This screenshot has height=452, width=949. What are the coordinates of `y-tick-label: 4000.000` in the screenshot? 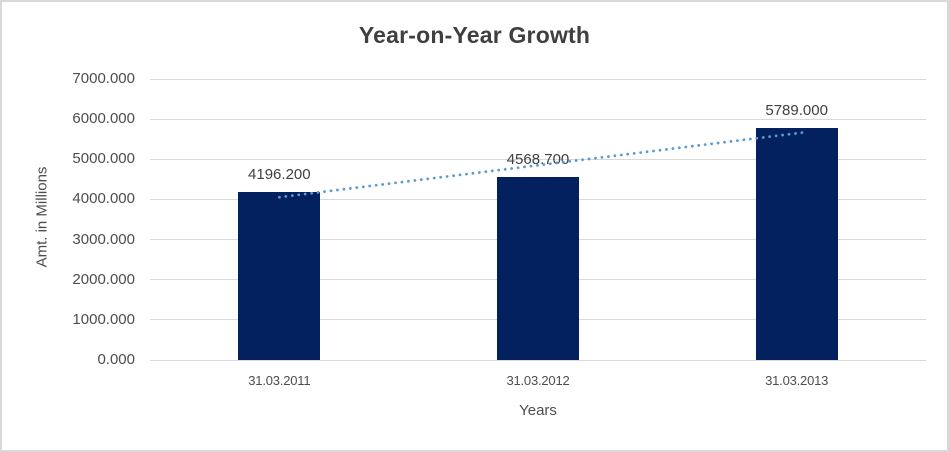 It's located at (103, 199).